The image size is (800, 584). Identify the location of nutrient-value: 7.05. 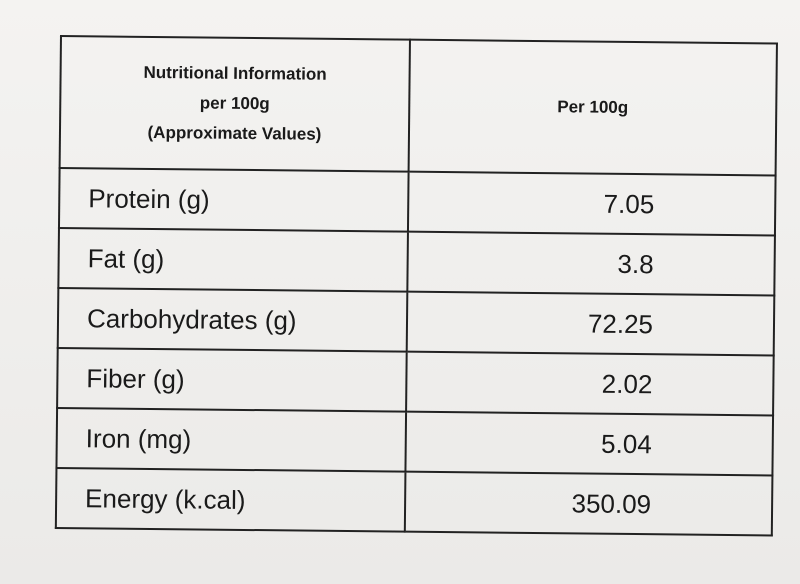
(591, 203).